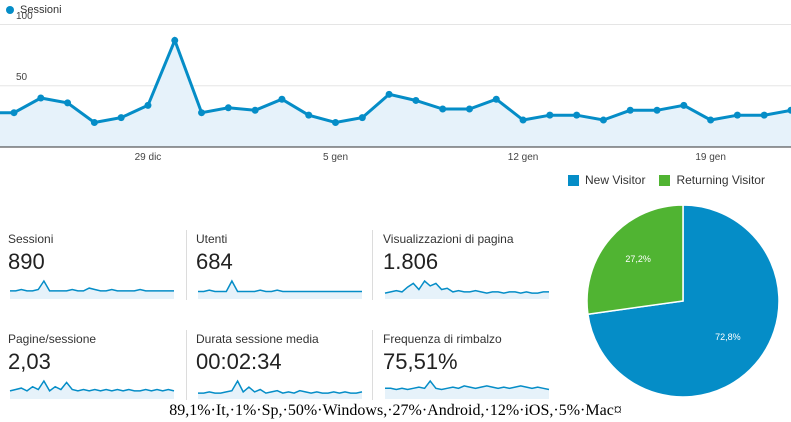 The height and width of the screenshot is (422, 791). What do you see at coordinates (22, 77) in the screenshot?
I see `y-tick-label: 50` at bounding box center [22, 77].